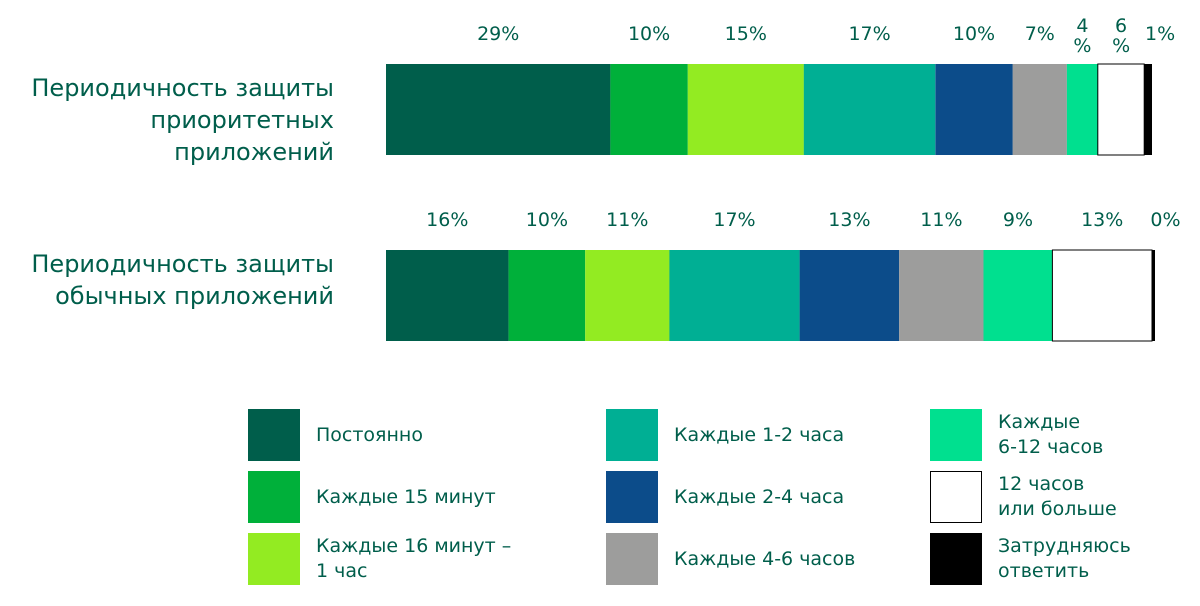 The height and width of the screenshot is (606, 1200). What do you see at coordinates (746, 34) in the screenshot?
I see `value-label: 15%` at bounding box center [746, 34].